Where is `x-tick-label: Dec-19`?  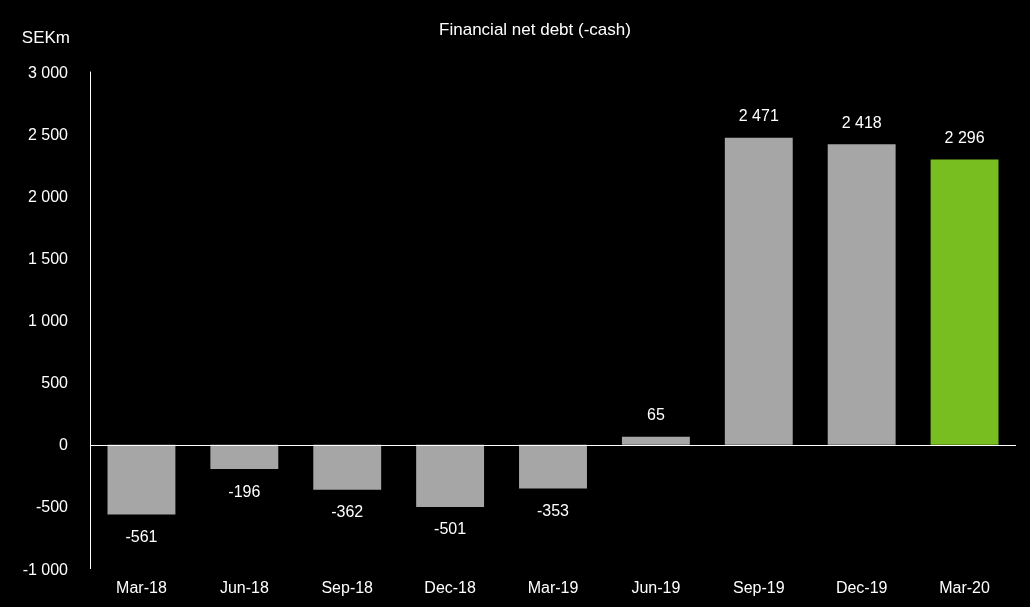
x-tick-label: Dec-19 is located at coordinates (861, 587).